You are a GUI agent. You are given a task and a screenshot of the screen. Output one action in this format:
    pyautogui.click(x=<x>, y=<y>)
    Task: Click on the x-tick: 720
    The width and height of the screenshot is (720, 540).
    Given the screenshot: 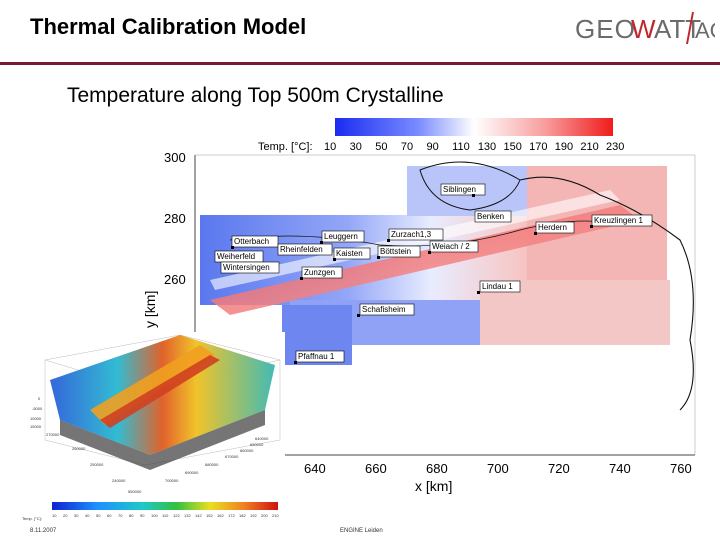 What is the action you would take?
    pyautogui.click(x=559, y=468)
    